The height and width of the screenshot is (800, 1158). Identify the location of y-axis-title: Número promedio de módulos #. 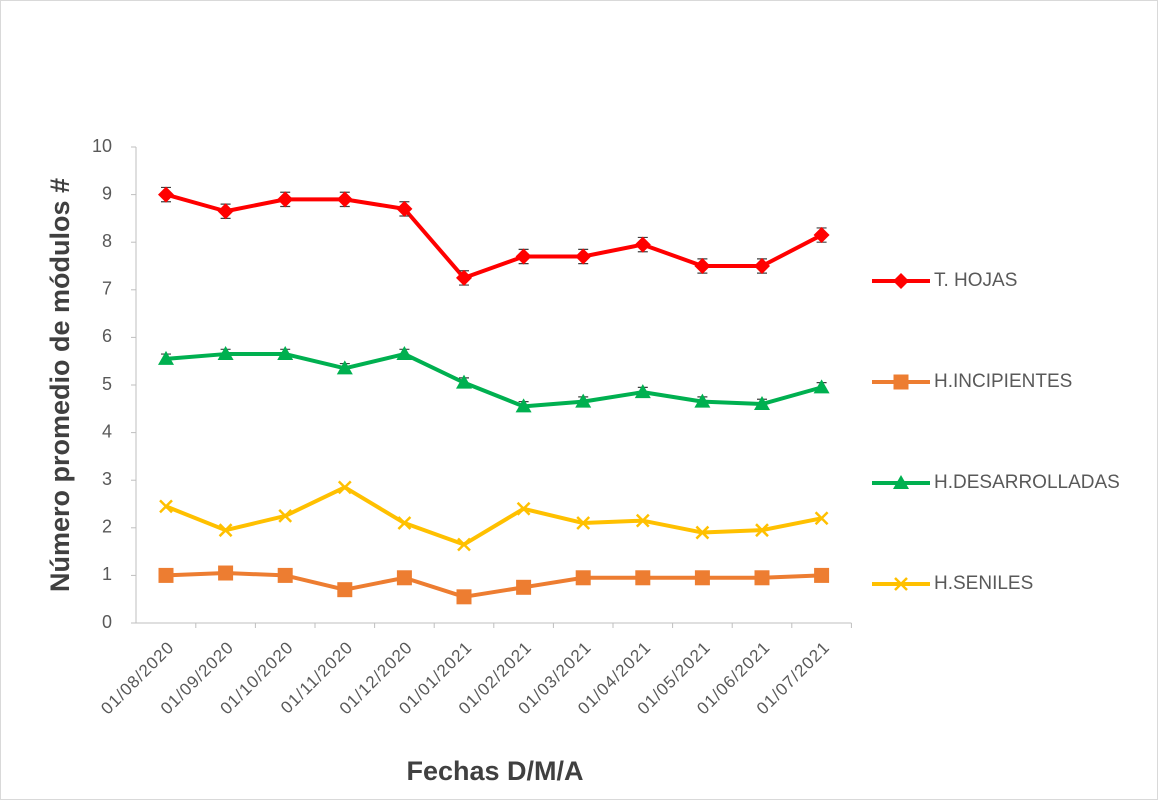
(60, 385).